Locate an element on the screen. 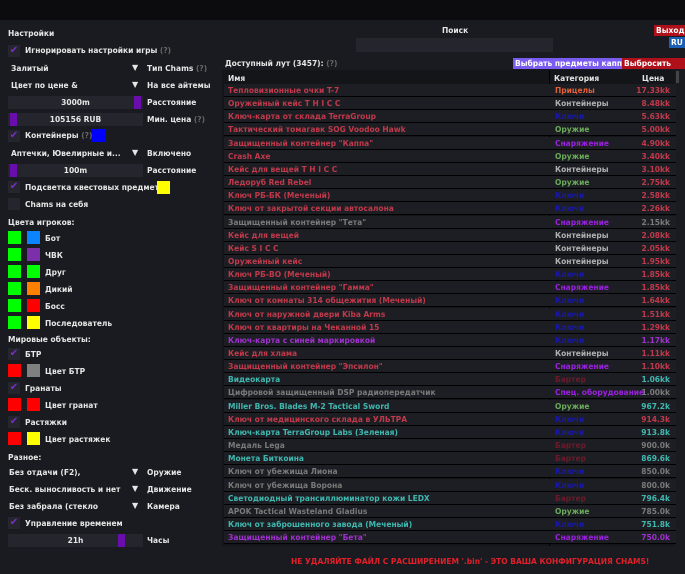 This screenshot has width=685, height=574. movement-dropdown: Беск. выносливость и нет уста: is located at coordinates (65, 489).